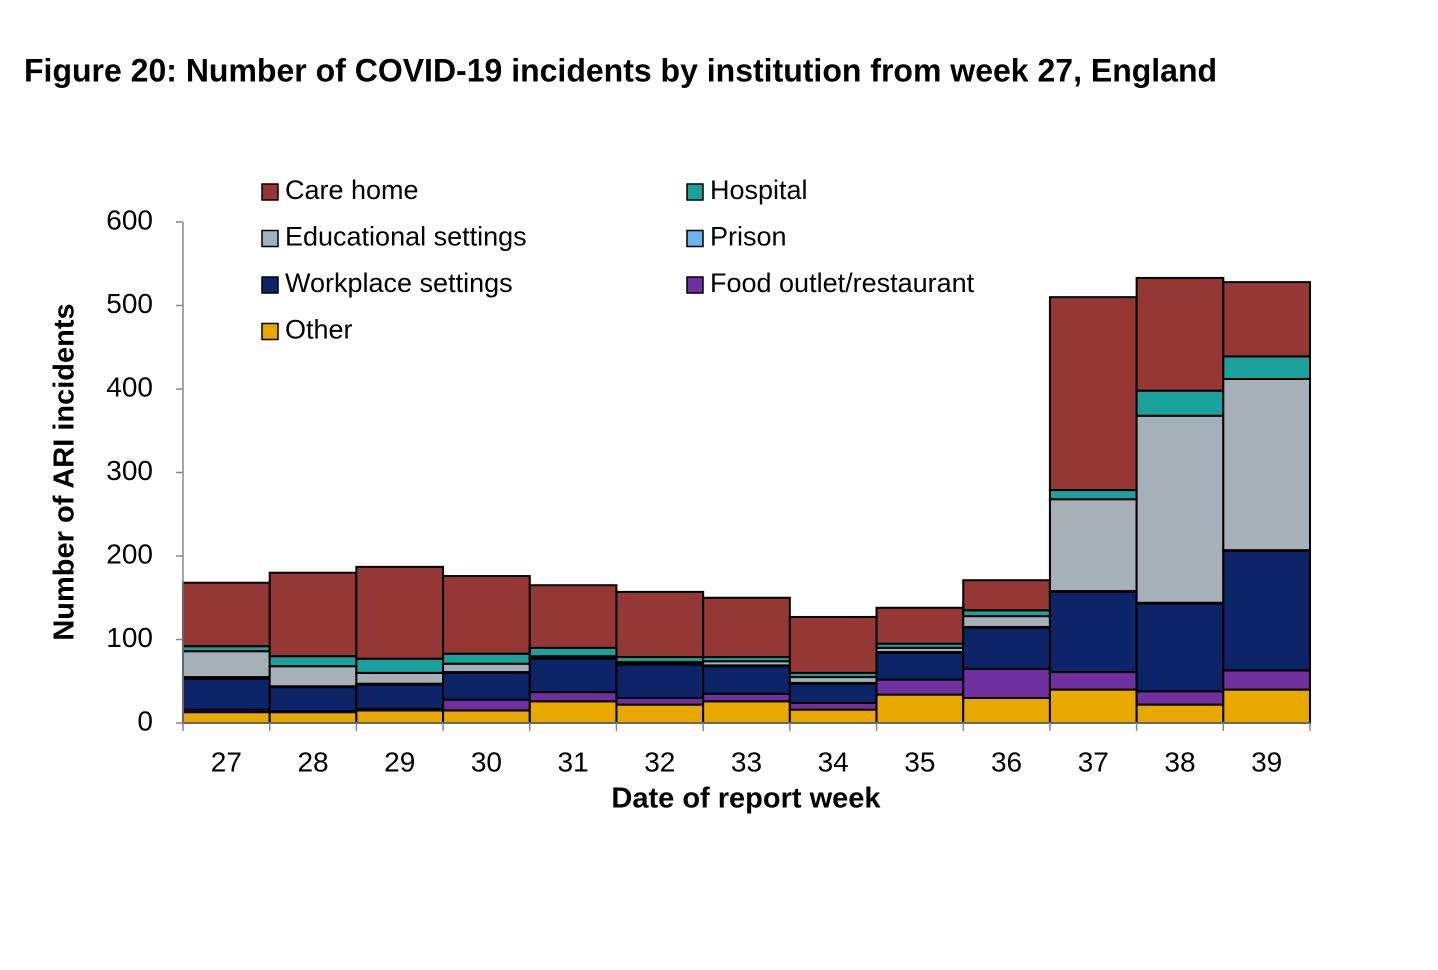 The height and width of the screenshot is (970, 1438). I want to click on y-tick-label: 300, so click(129, 470).